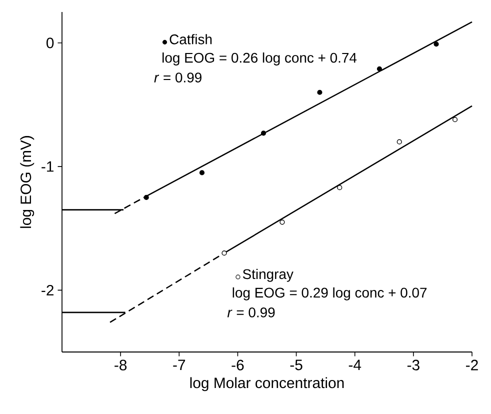 The height and width of the screenshot is (414, 491). Describe the element at coordinates (191, 39) in the screenshot. I see `legend-label: Catfish` at that location.